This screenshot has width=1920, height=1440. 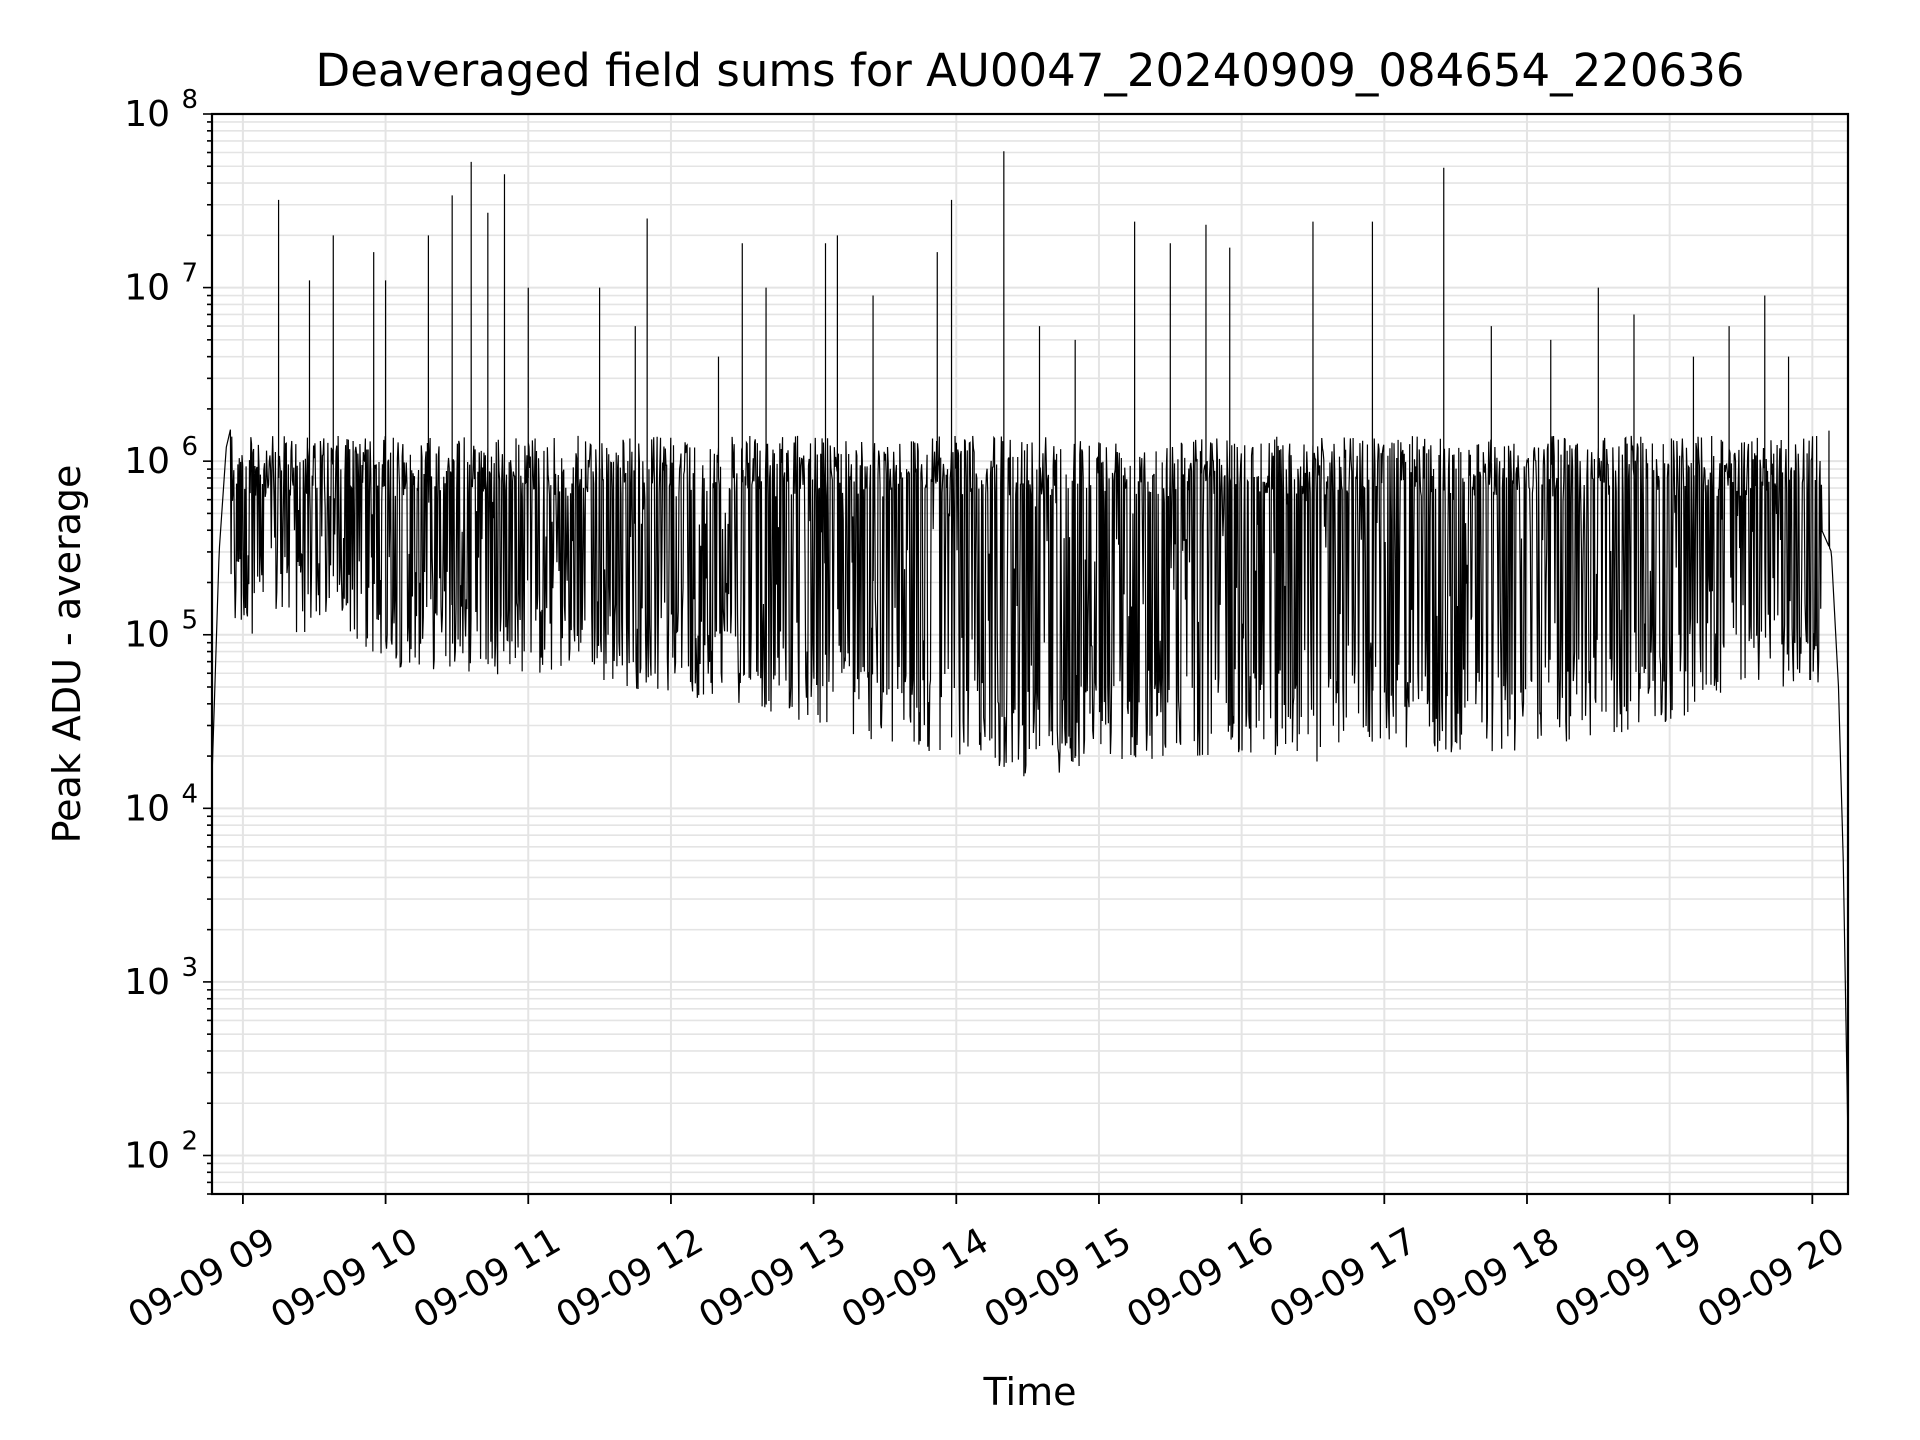 What do you see at coordinates (202, 1278) in the screenshot?
I see `x-tick-label: 09-09 09` at bounding box center [202, 1278].